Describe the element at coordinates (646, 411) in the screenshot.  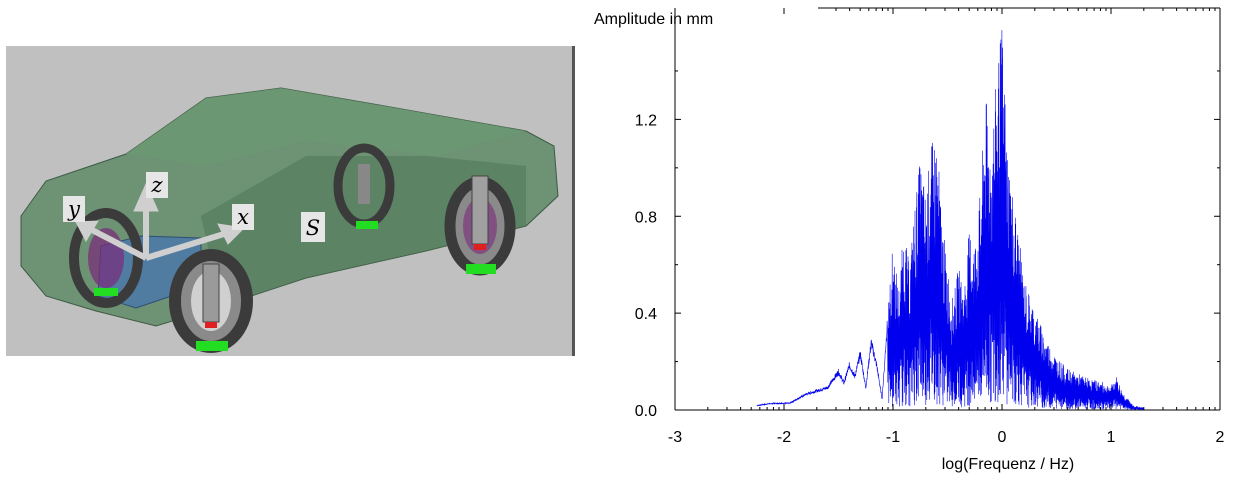
I see `y-tick-label: 0.0` at that location.